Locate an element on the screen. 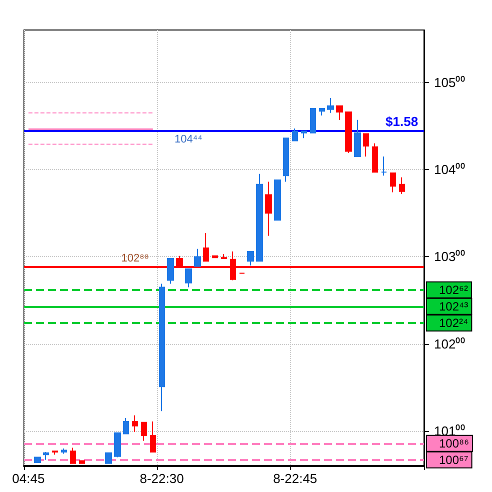 The width and height of the screenshot is (492, 492). annotation: 102⁸⁸ is located at coordinates (135, 258).